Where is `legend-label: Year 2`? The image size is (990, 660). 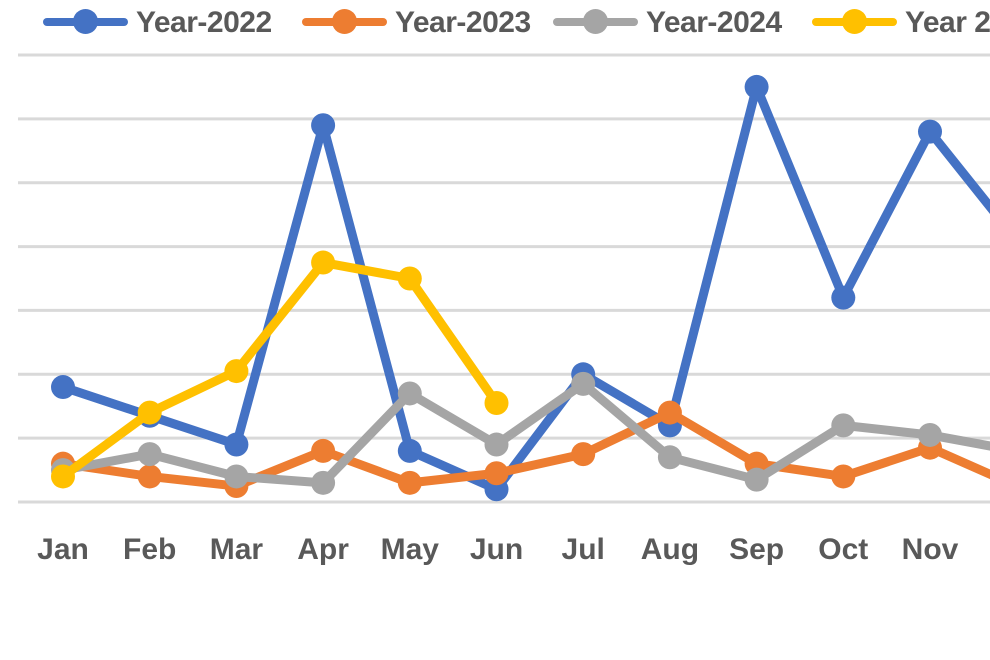
legend-label: Year 2 is located at coordinates (947, 22).